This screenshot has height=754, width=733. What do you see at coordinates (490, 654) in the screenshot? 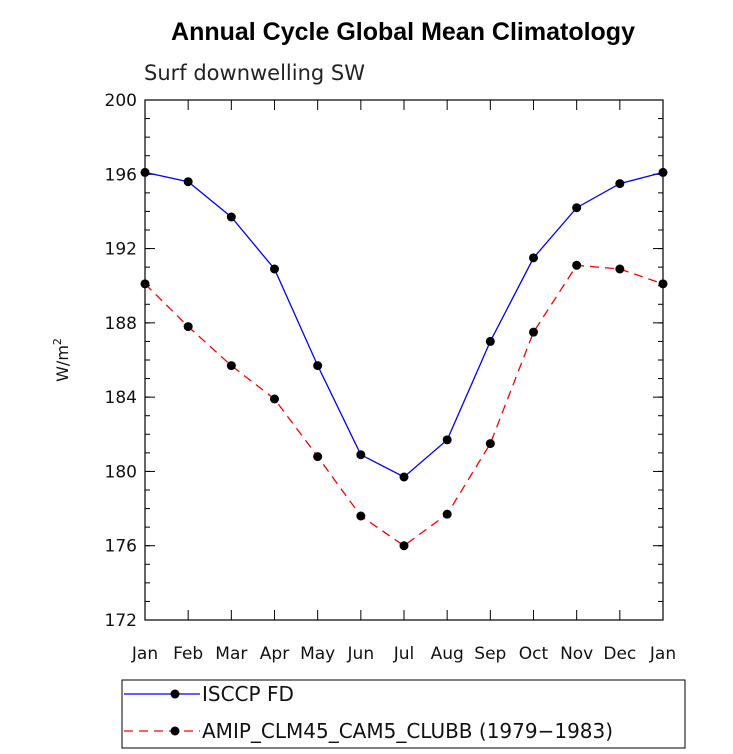
I see `x-tick-label: Sep` at bounding box center [490, 654].